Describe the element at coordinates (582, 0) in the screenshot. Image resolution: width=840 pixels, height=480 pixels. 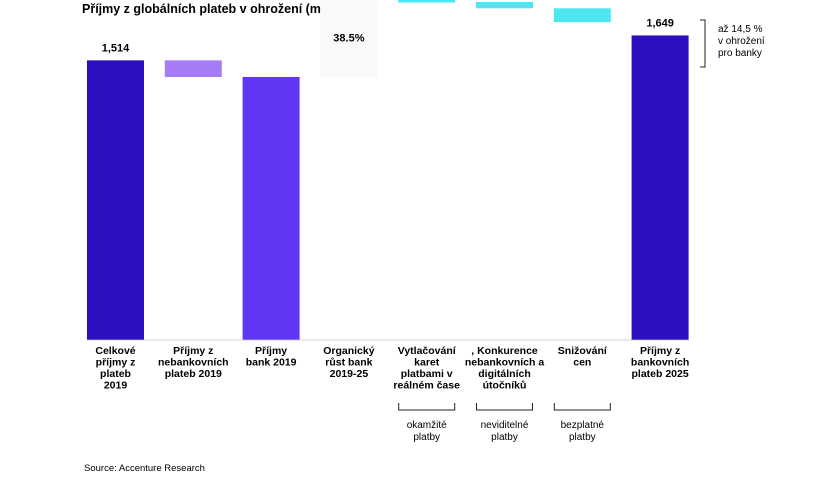
I see `value-label-pricing: 8.0%` at that location.